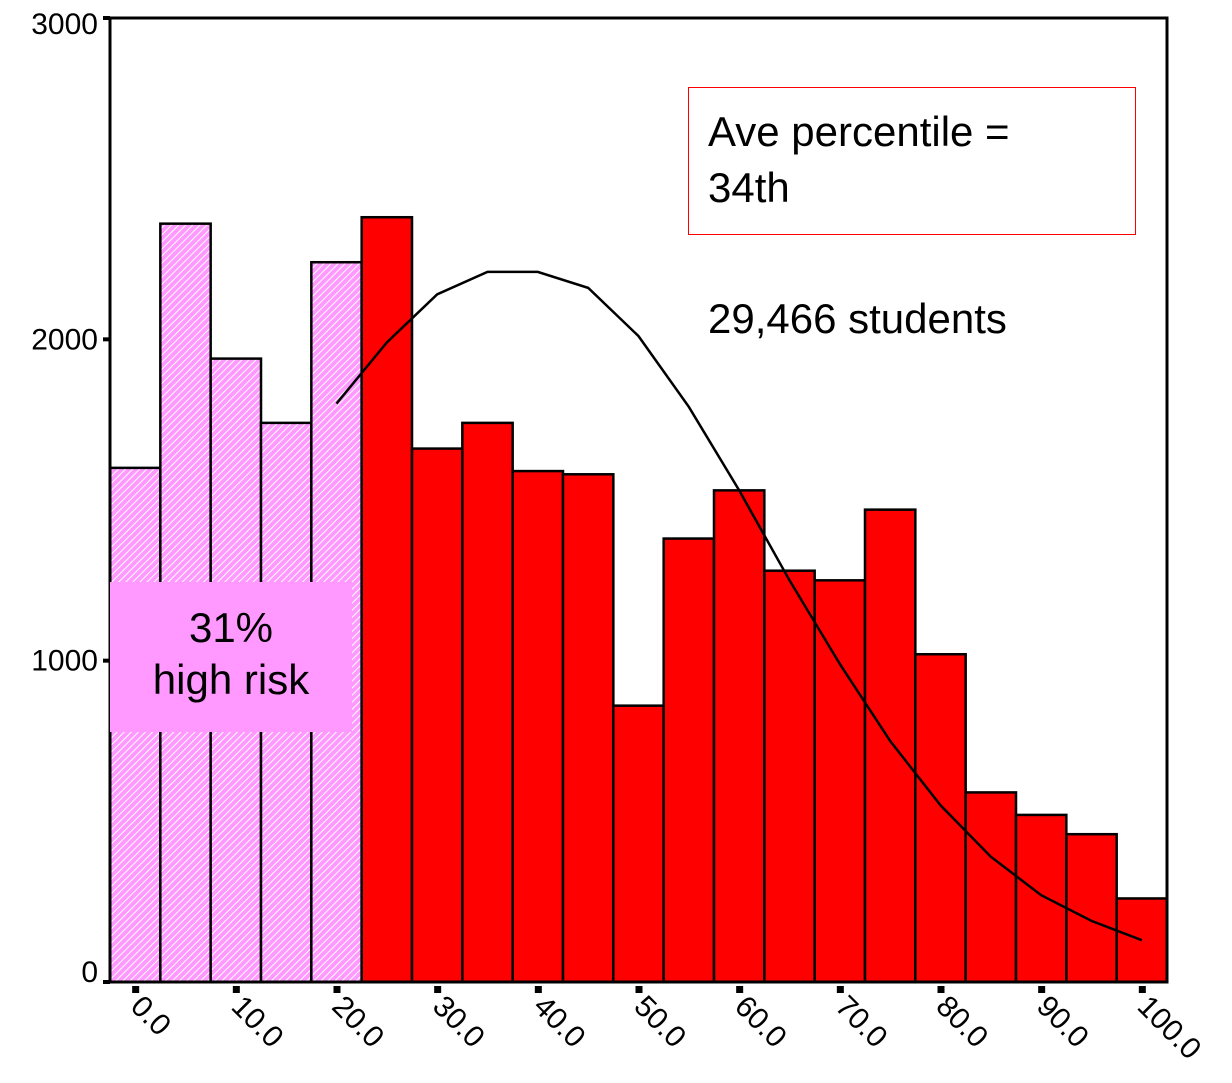 This screenshot has width=1232, height=1083. I want to click on y-axis-ticks: 0 1000 2000 3000, so click(70, 498).